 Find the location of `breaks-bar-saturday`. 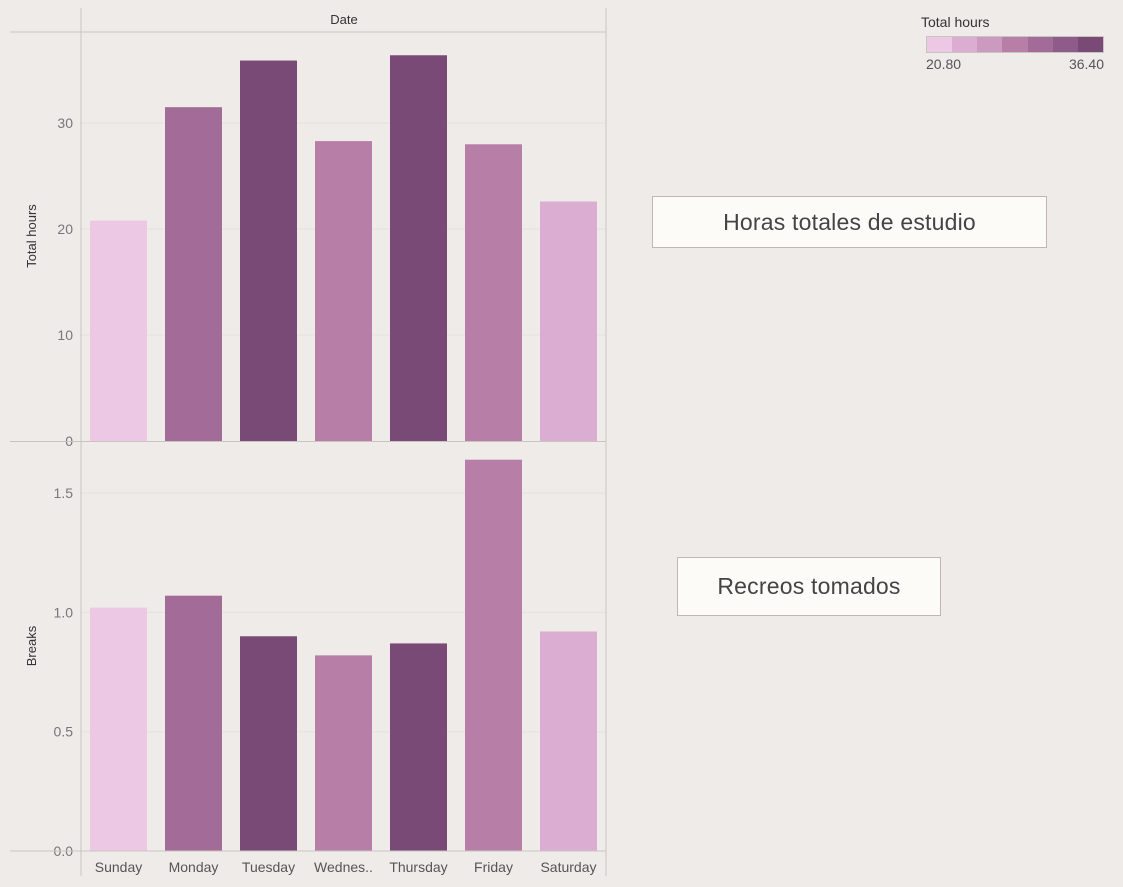

breaks-bar-saturday is located at coordinates (568, 741).